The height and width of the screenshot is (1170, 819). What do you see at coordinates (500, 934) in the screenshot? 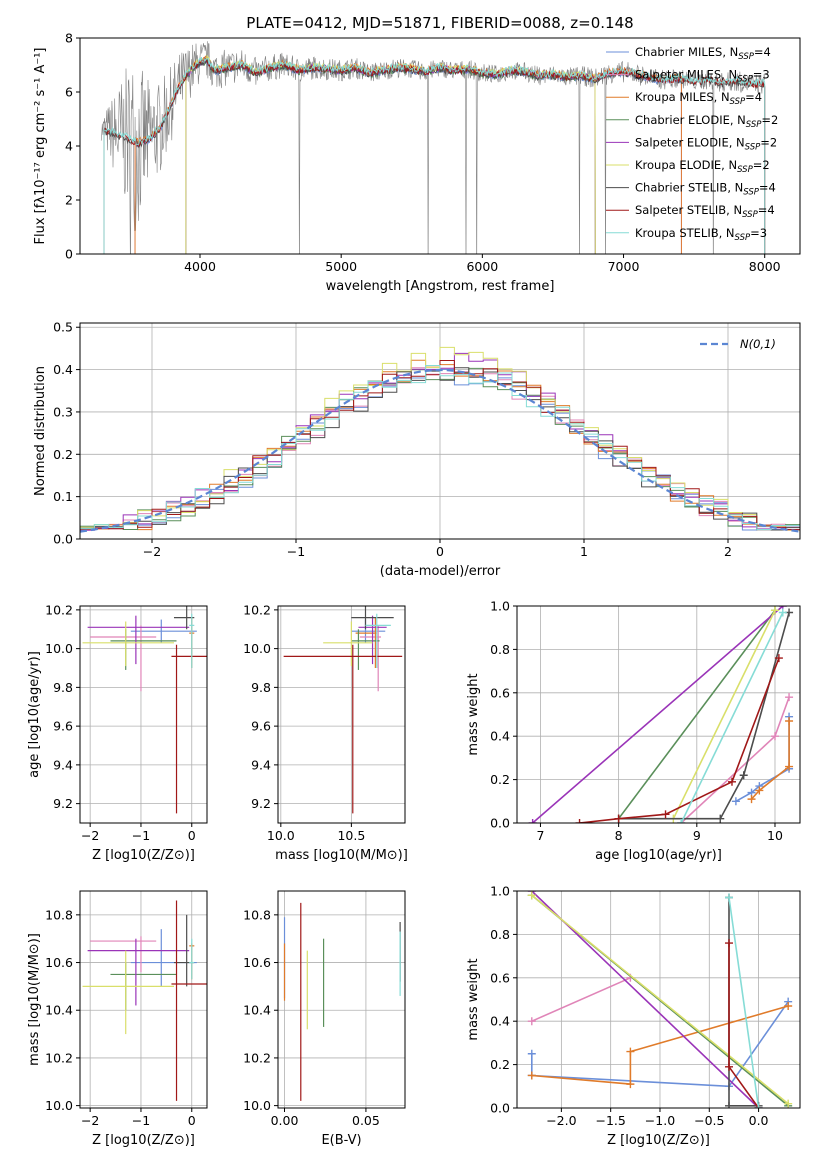
I see `y-tick-label: 0.8` at bounding box center [500, 934].